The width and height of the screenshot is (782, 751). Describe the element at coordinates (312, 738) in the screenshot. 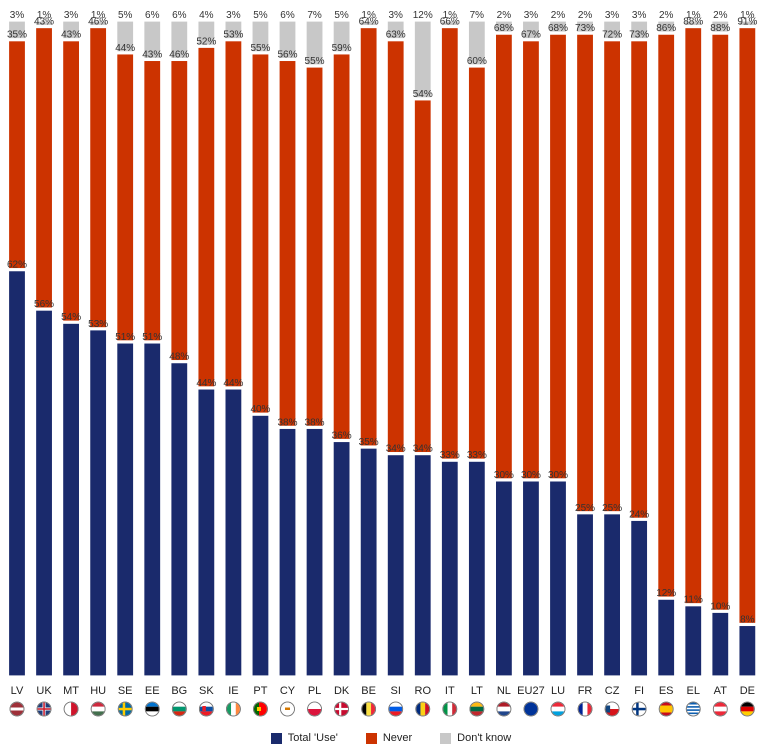

I see `legend-label-use: Total 'Use'` at that location.